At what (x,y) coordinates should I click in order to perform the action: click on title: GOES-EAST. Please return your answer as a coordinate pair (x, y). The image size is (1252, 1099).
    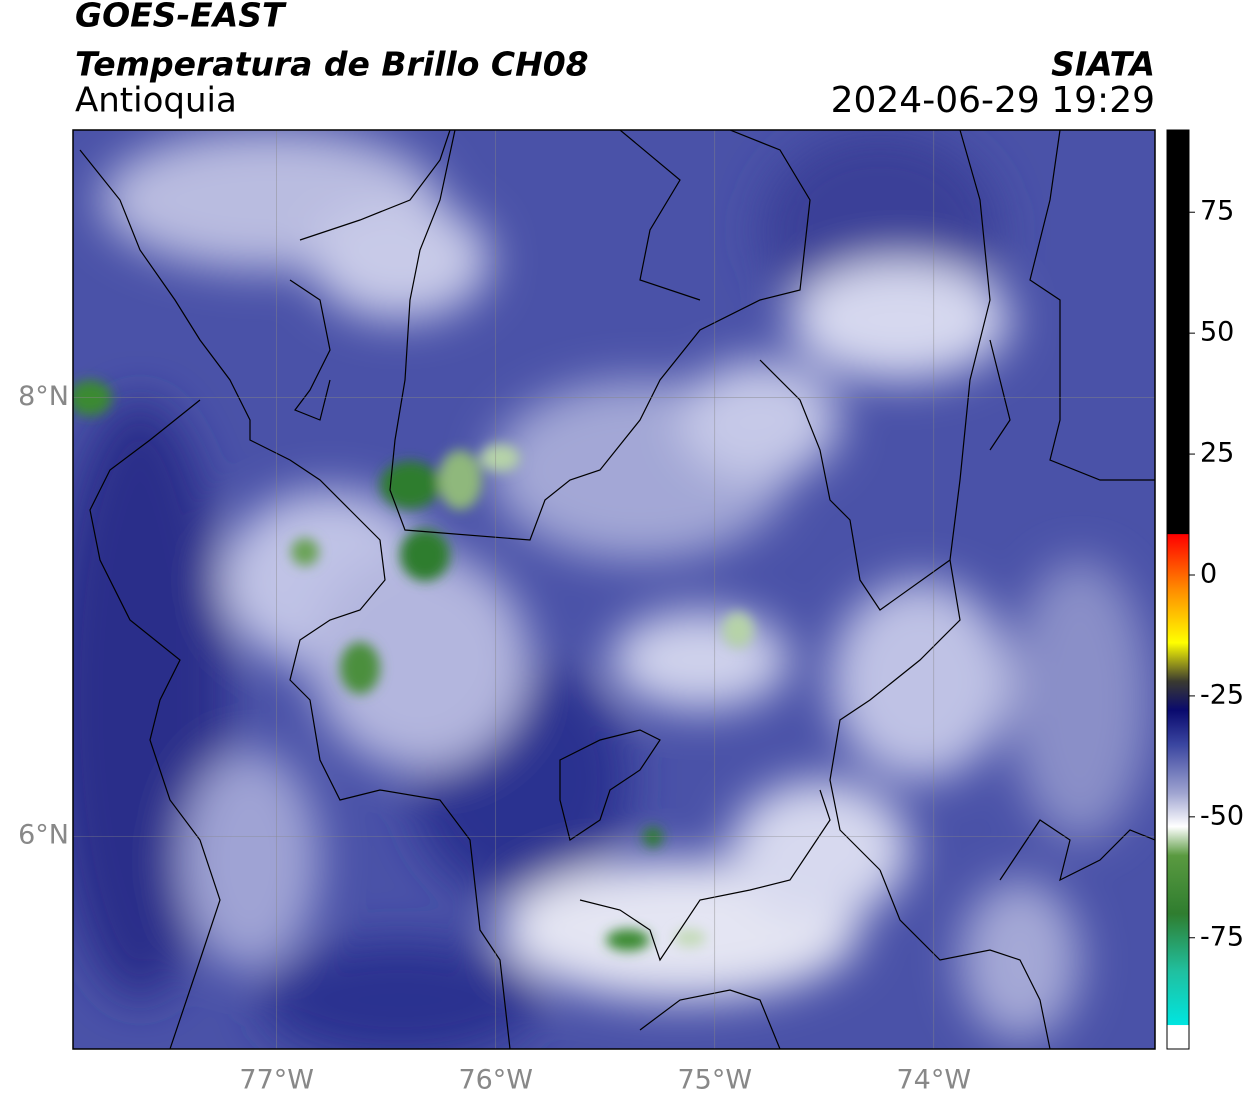
    Looking at the image, I should click on (181, 17).